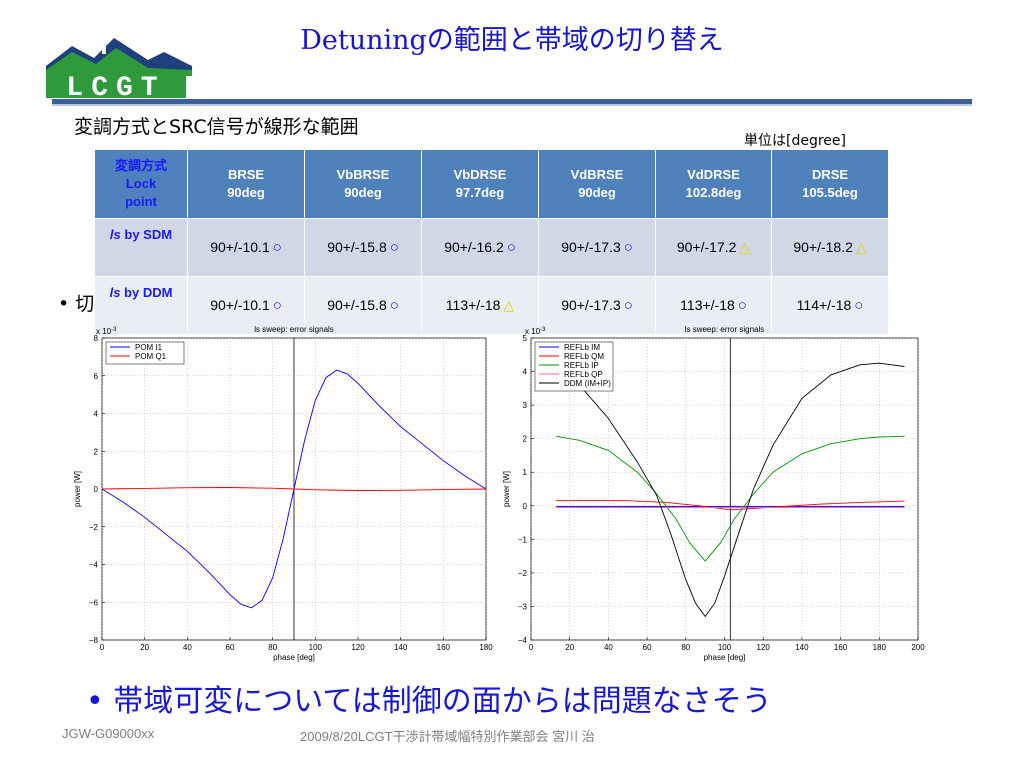 This screenshot has height=768, width=1024. I want to click on table-caption: 変調方式とSRC信号が線形な範囲, so click(216, 127).